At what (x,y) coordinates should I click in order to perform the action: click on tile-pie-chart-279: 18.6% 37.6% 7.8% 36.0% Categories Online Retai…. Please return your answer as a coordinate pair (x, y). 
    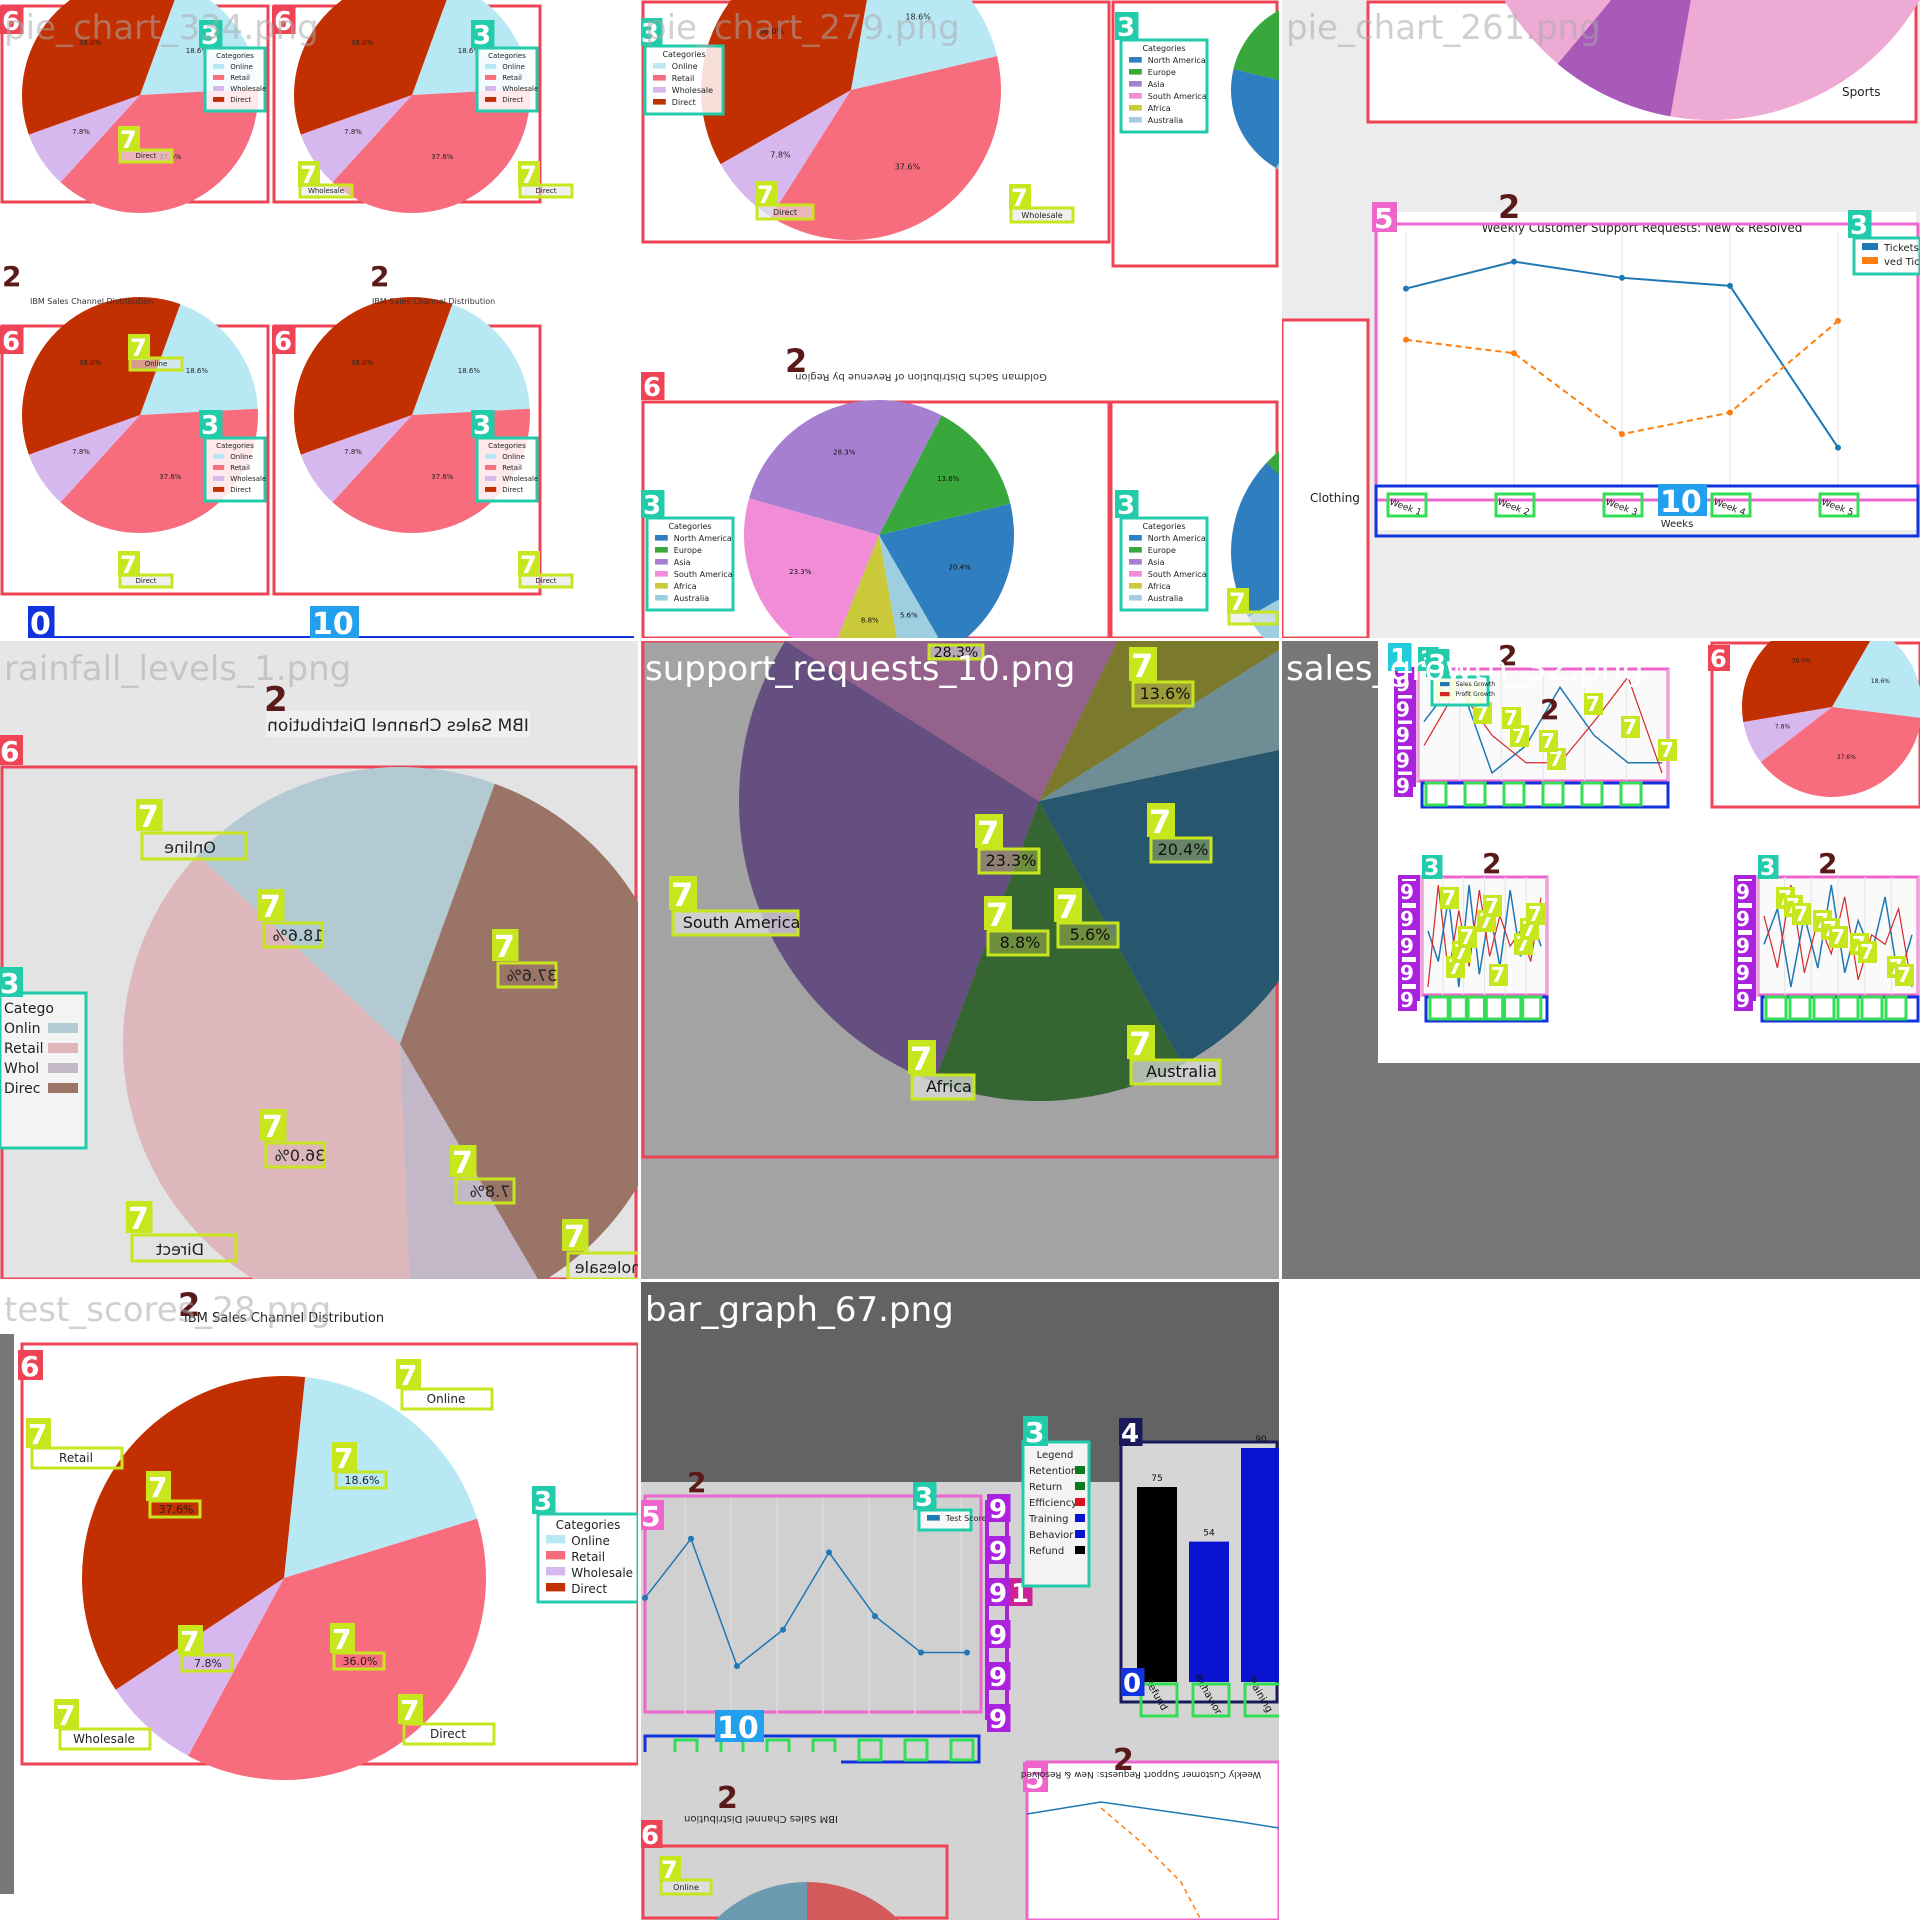
    Looking at the image, I should click on (960, 319).